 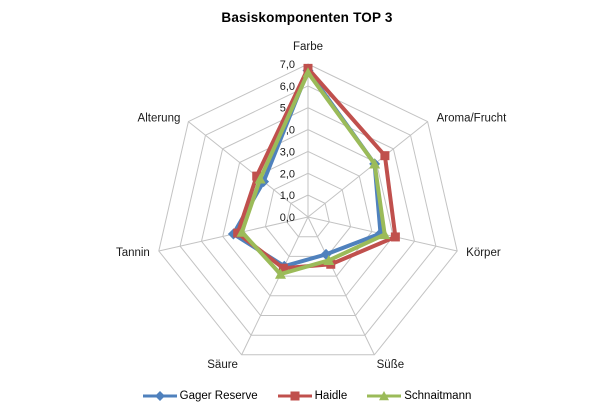 I want to click on legend-label: Schnaitmann, so click(x=438, y=396).